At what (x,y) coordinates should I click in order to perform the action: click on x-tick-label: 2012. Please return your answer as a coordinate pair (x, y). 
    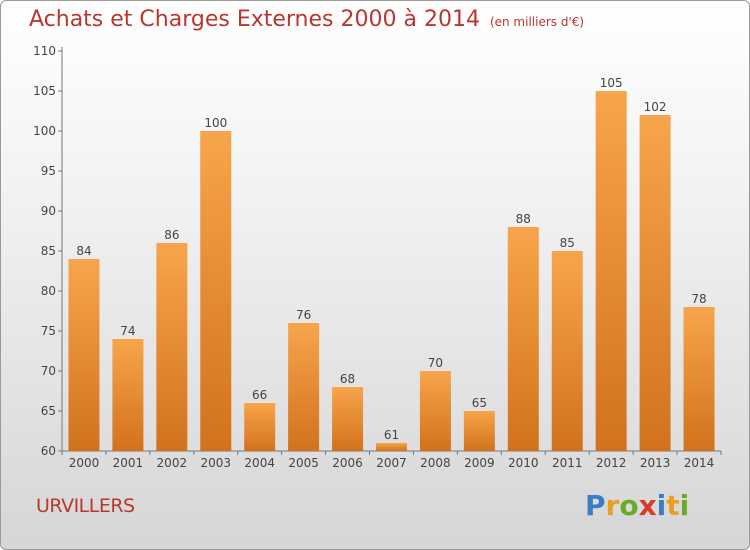
    Looking at the image, I should click on (611, 463).